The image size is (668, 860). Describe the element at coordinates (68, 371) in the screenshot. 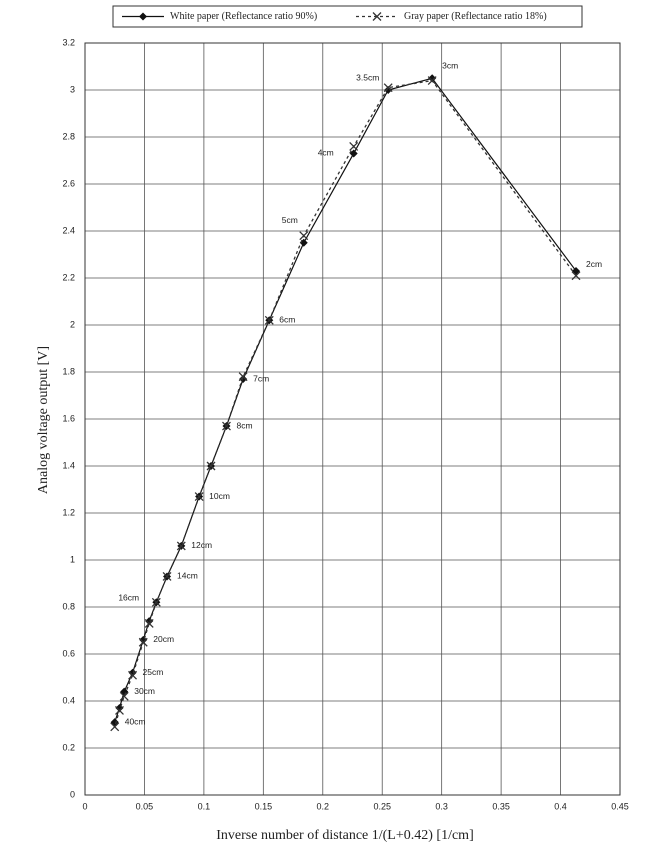

I see `y-tick-label: 1.8` at that location.